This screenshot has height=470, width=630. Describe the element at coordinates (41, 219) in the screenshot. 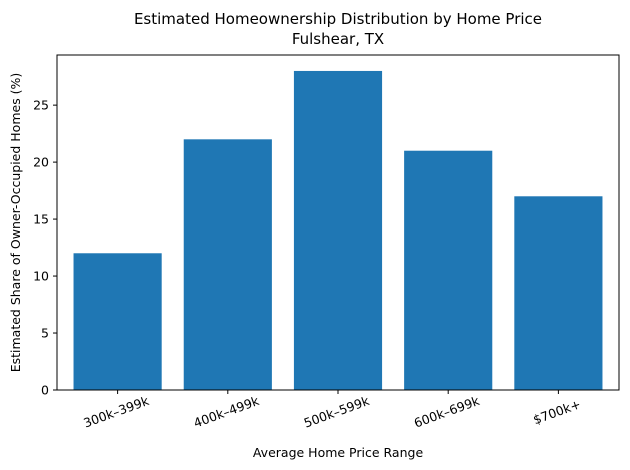

I see `y-tick-label: 15` at that location.